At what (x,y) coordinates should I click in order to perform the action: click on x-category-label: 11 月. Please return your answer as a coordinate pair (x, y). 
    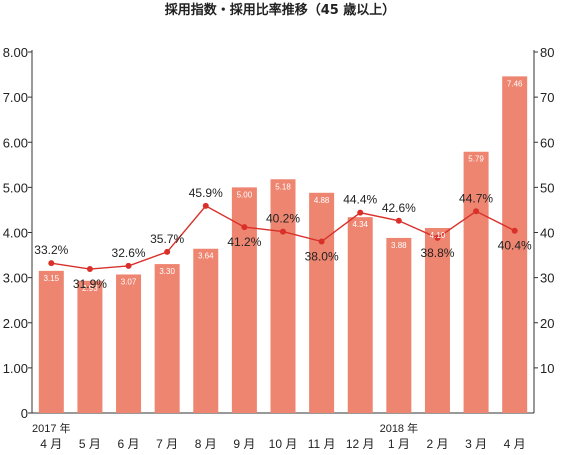
    Looking at the image, I should click on (322, 444).